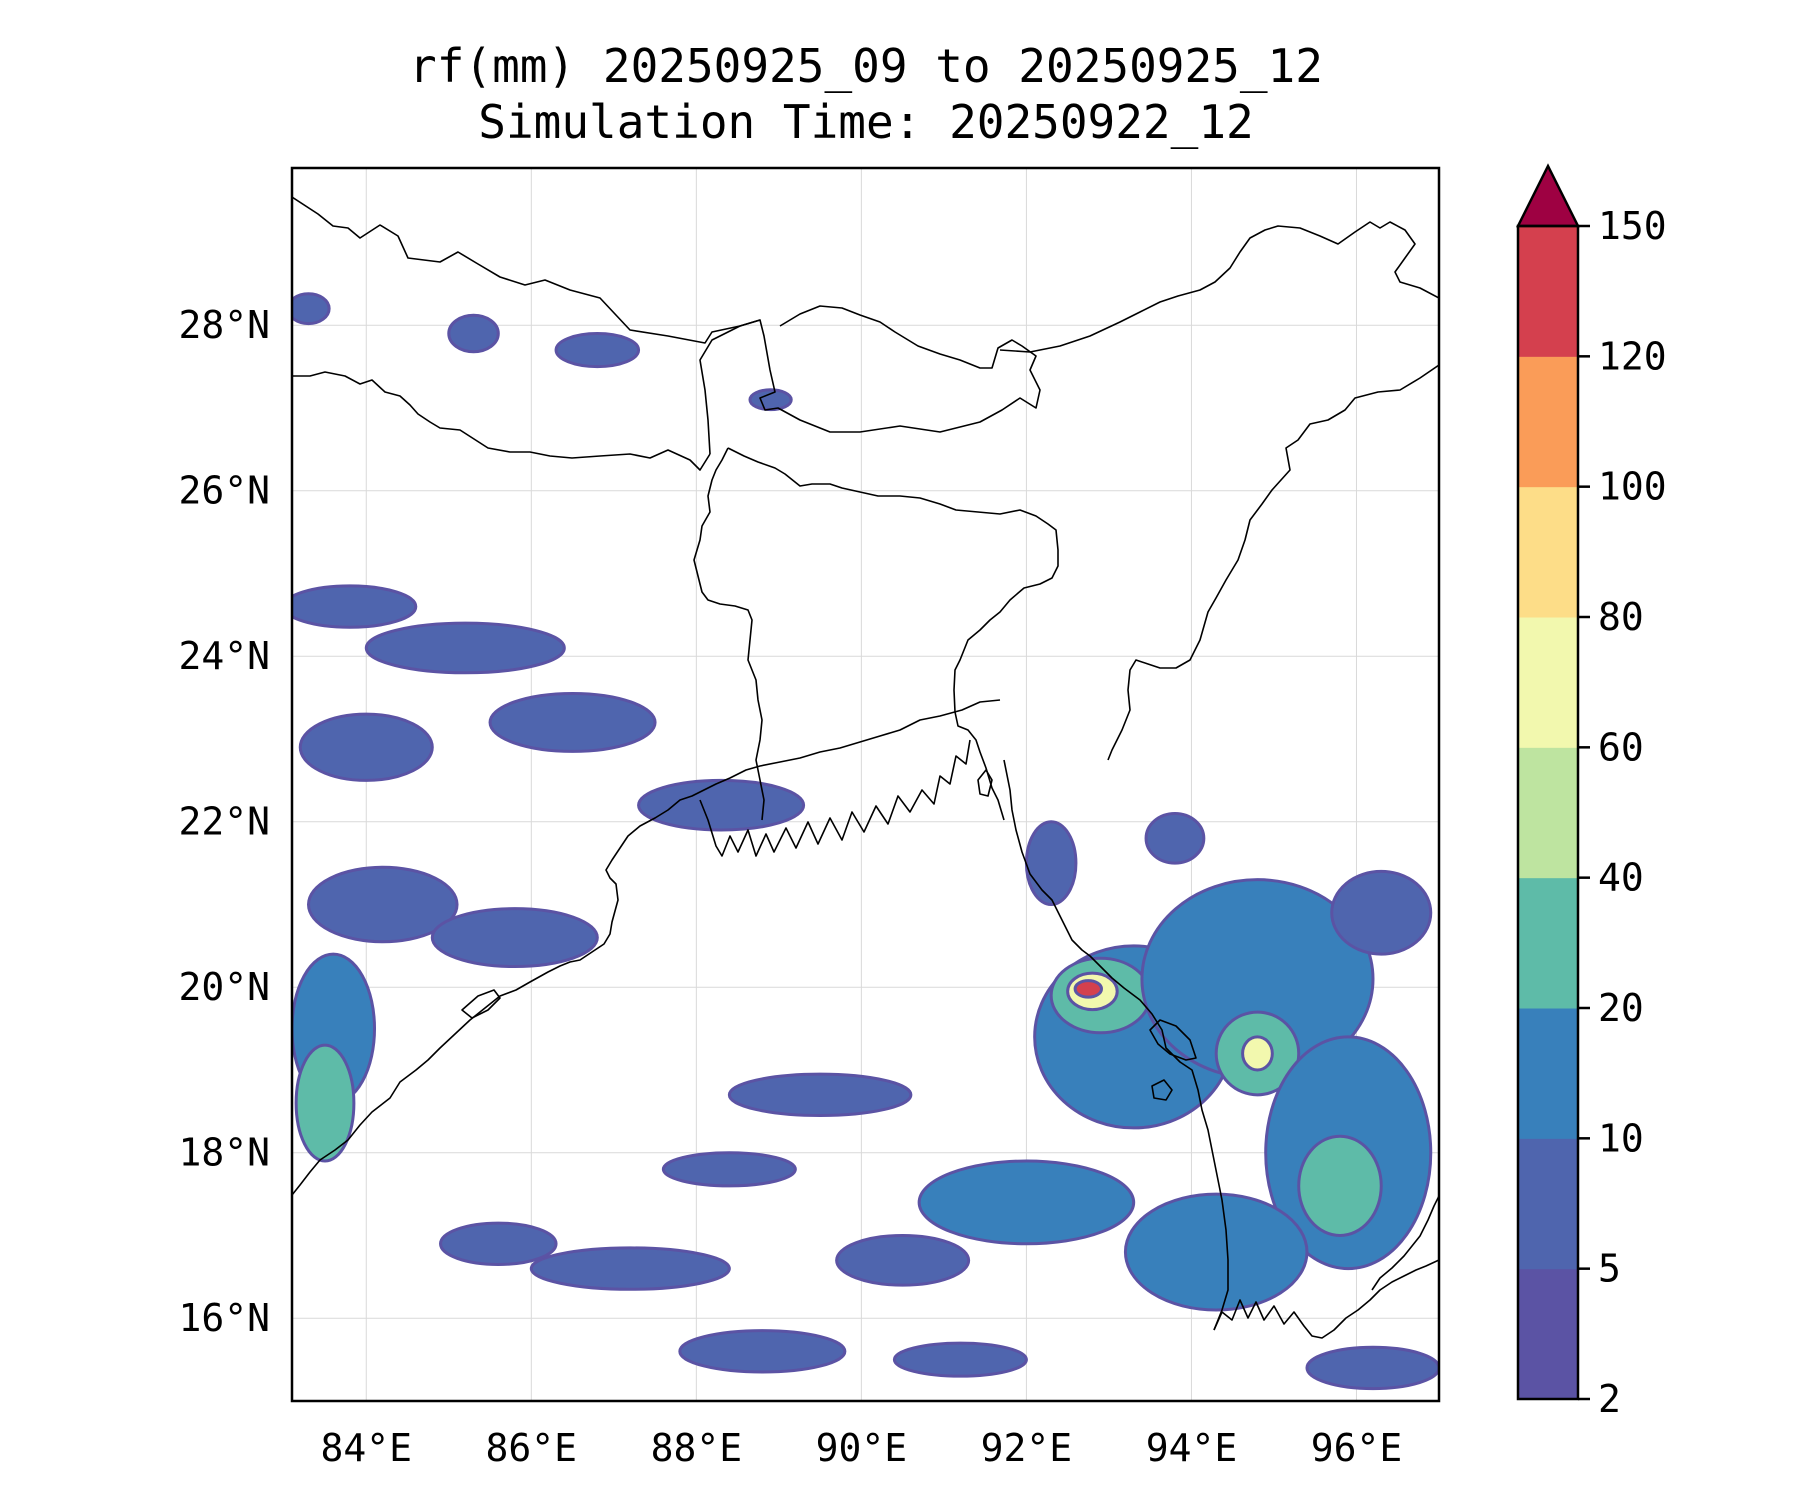 The width and height of the screenshot is (1800, 1500). I want to click on x-tick-label-5: 94°E, so click(1192, 1448).